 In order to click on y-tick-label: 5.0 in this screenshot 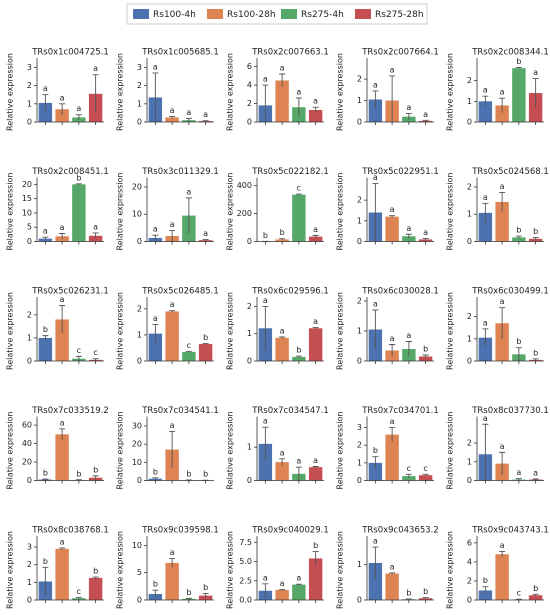, I will do `click(245, 561)`.